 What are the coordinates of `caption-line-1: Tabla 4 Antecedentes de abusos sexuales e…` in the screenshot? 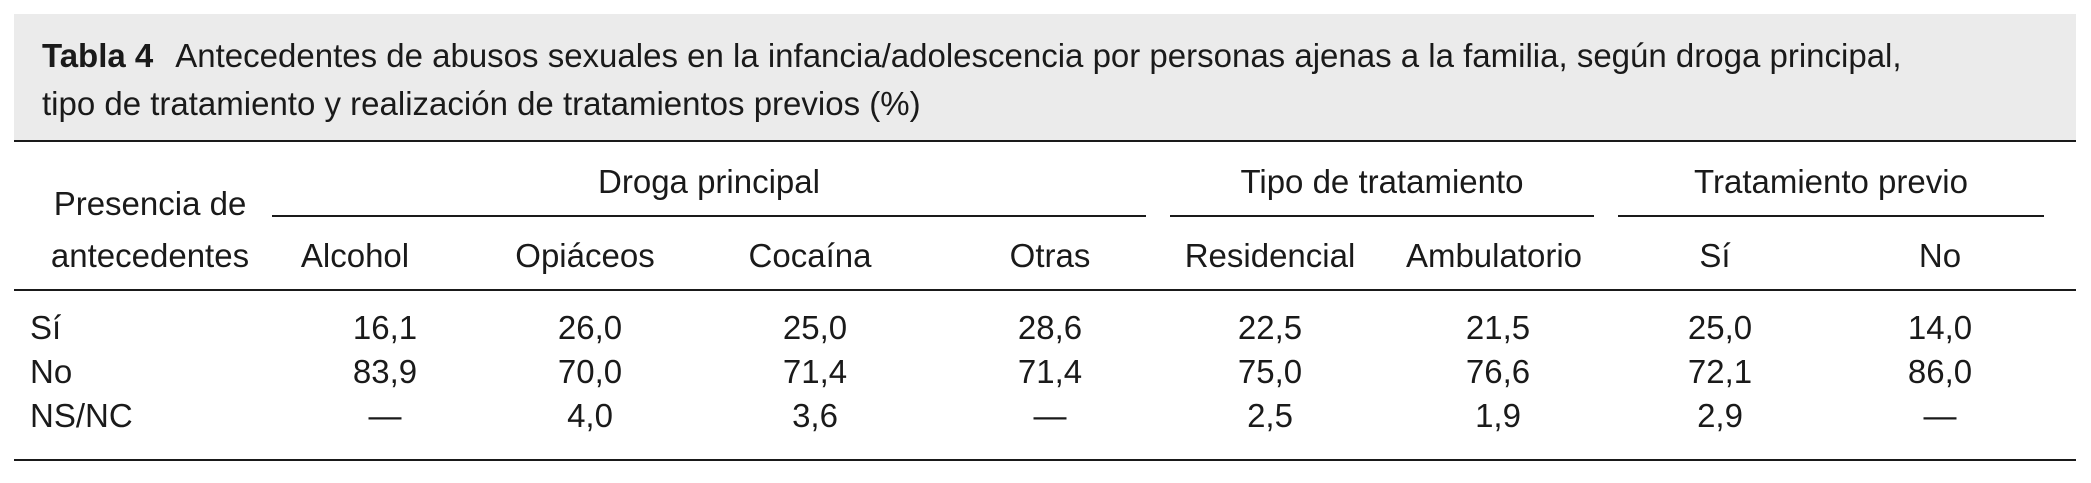 It's located at (1051, 56).